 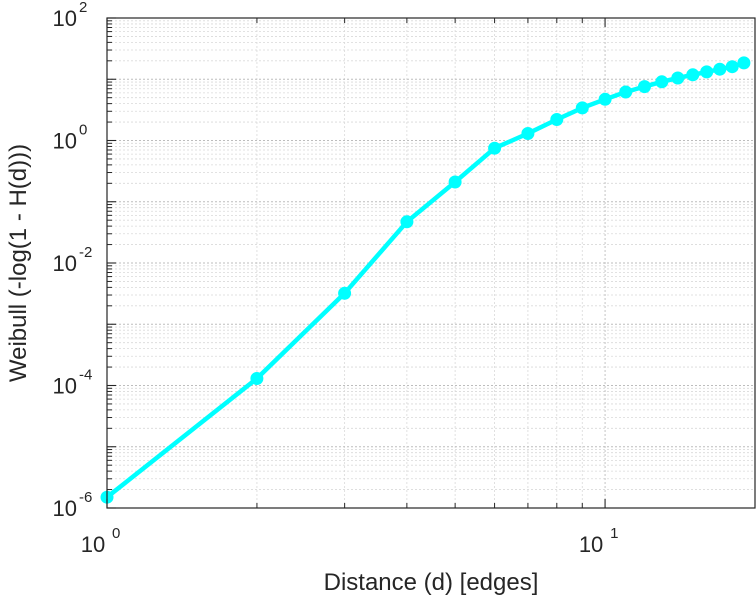 What do you see at coordinates (350, 541) in the screenshot?
I see `x-tick-labels: 10 0 10 1` at bounding box center [350, 541].